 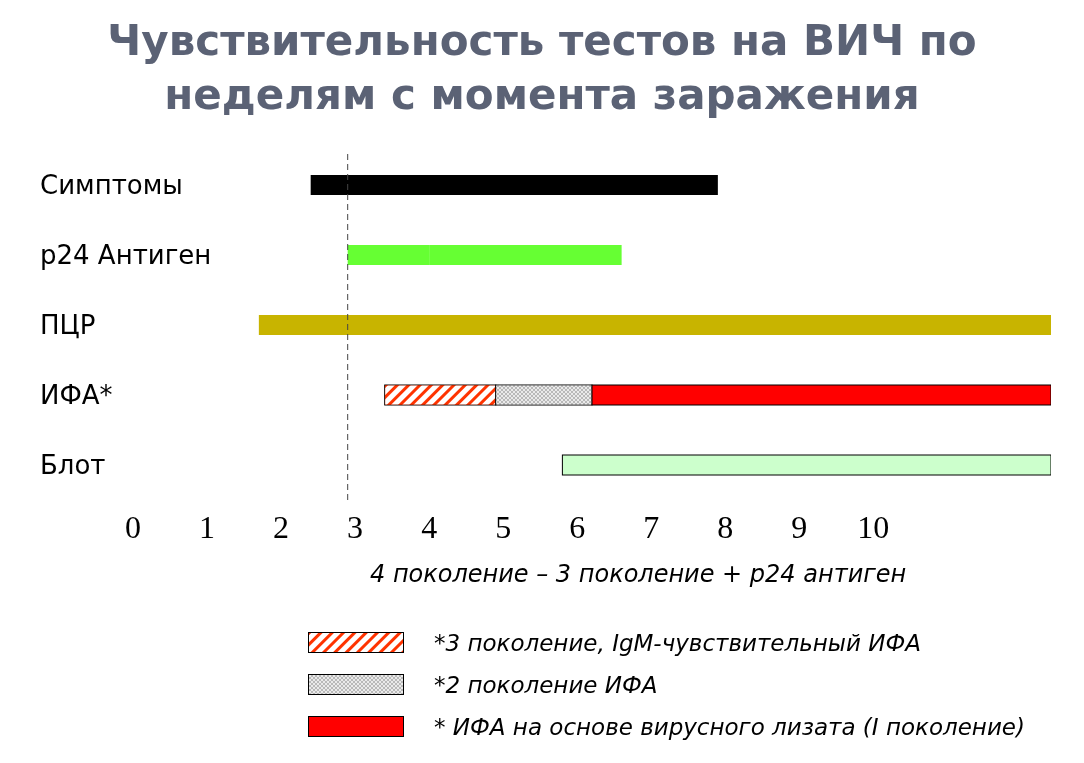 I want to click on x-tick-label: 7, so click(x=651, y=527).